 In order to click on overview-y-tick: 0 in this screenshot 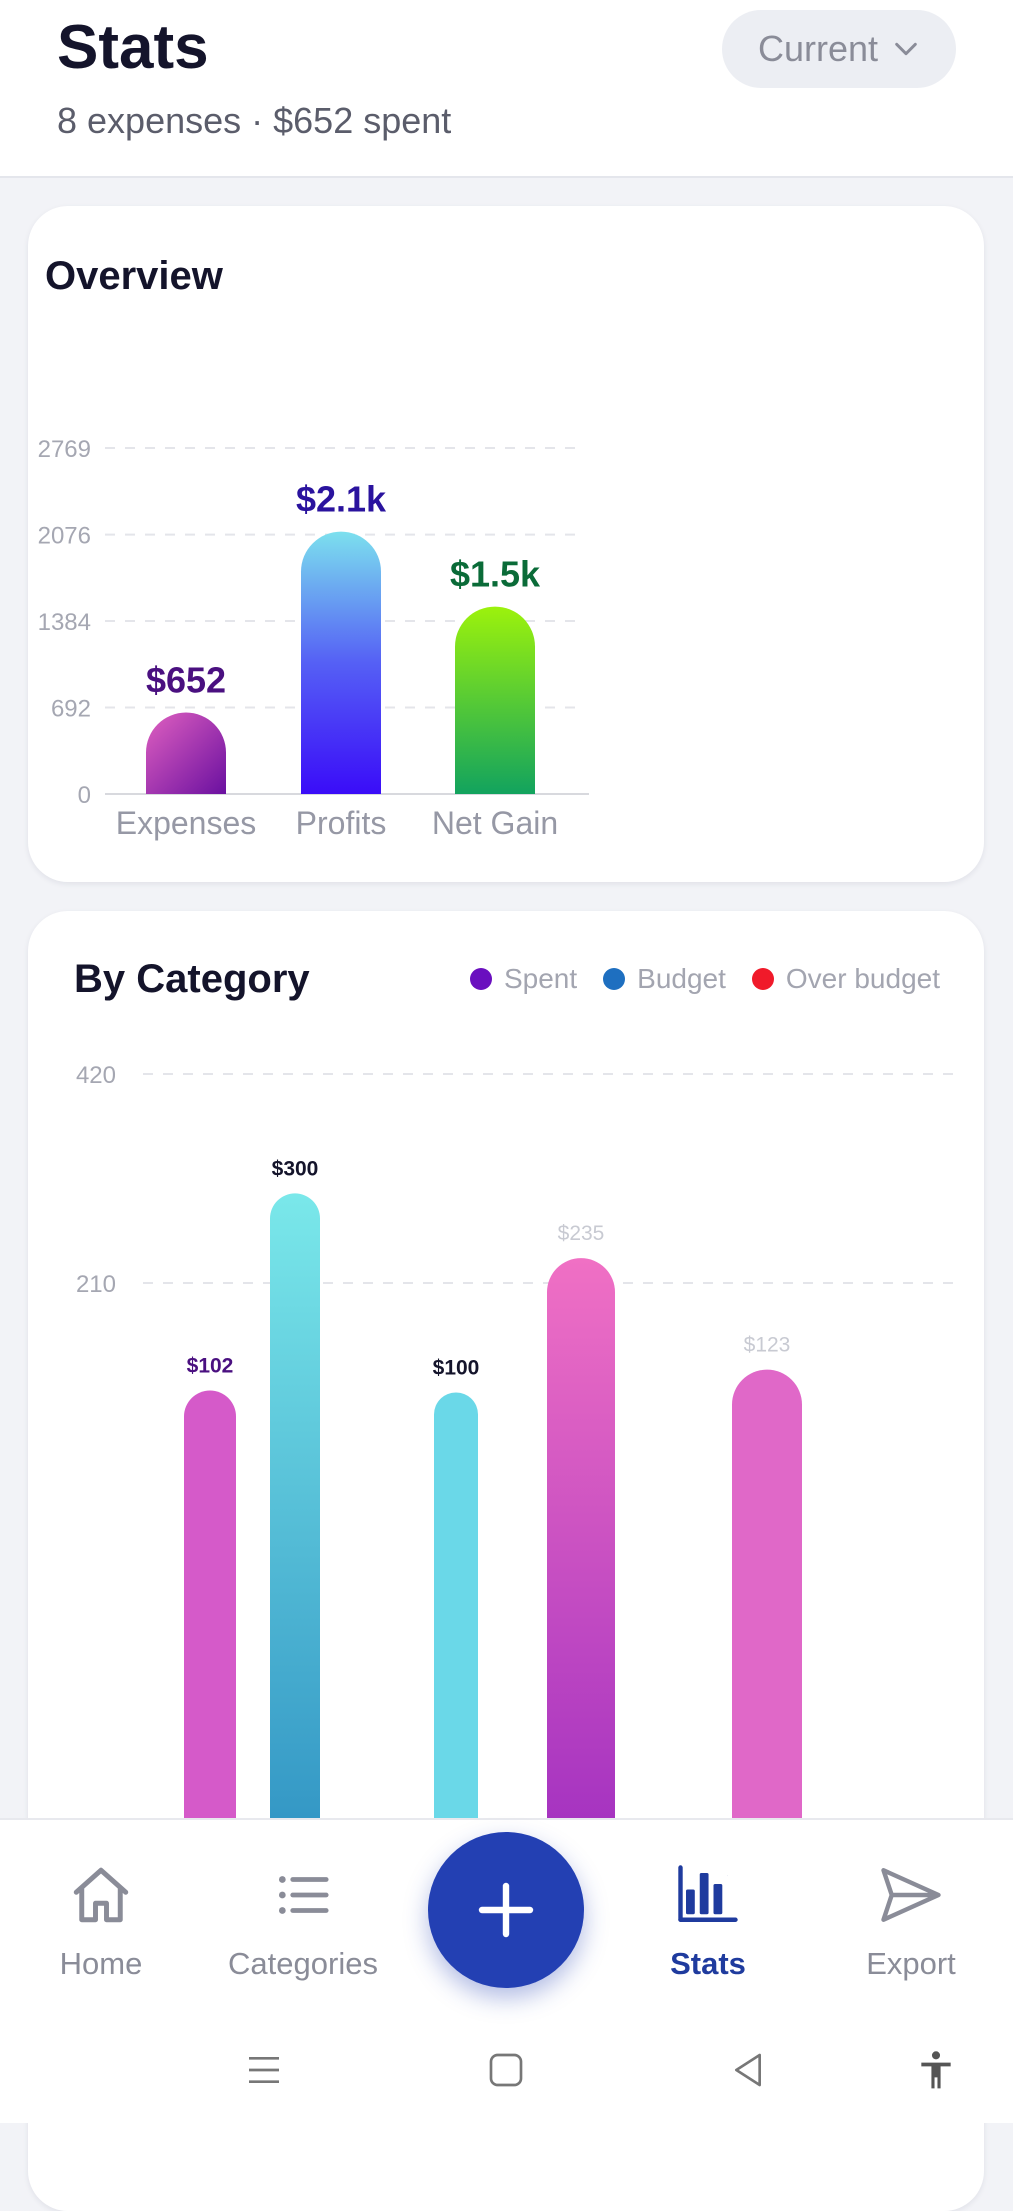, I will do `click(84, 795)`.